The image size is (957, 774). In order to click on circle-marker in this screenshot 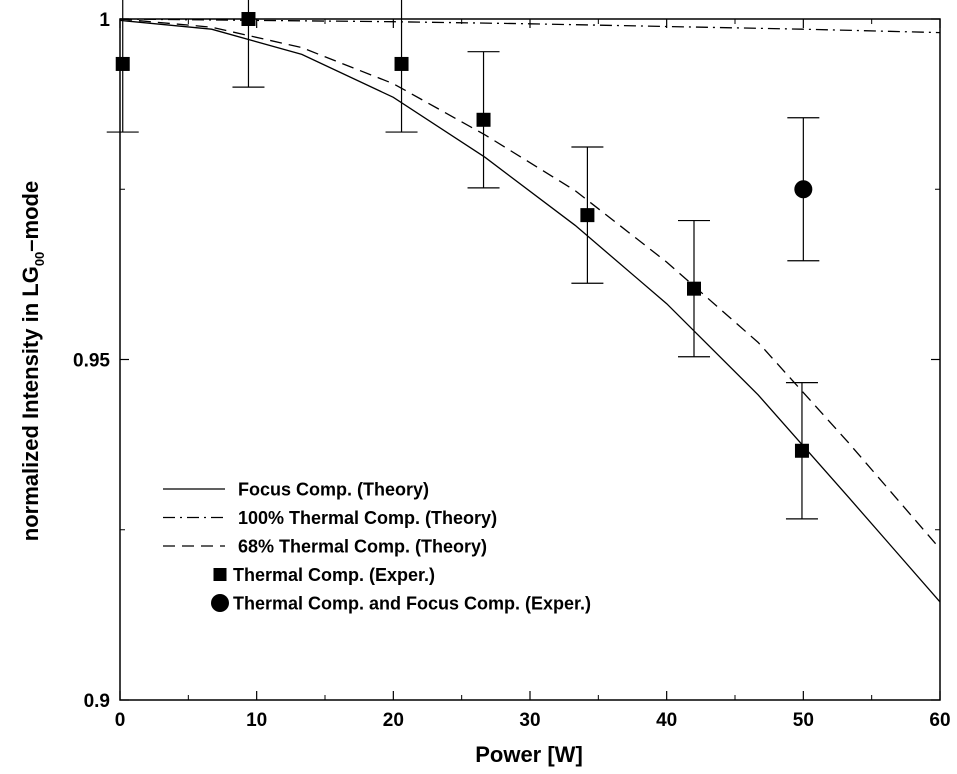, I will do `click(803, 189)`.